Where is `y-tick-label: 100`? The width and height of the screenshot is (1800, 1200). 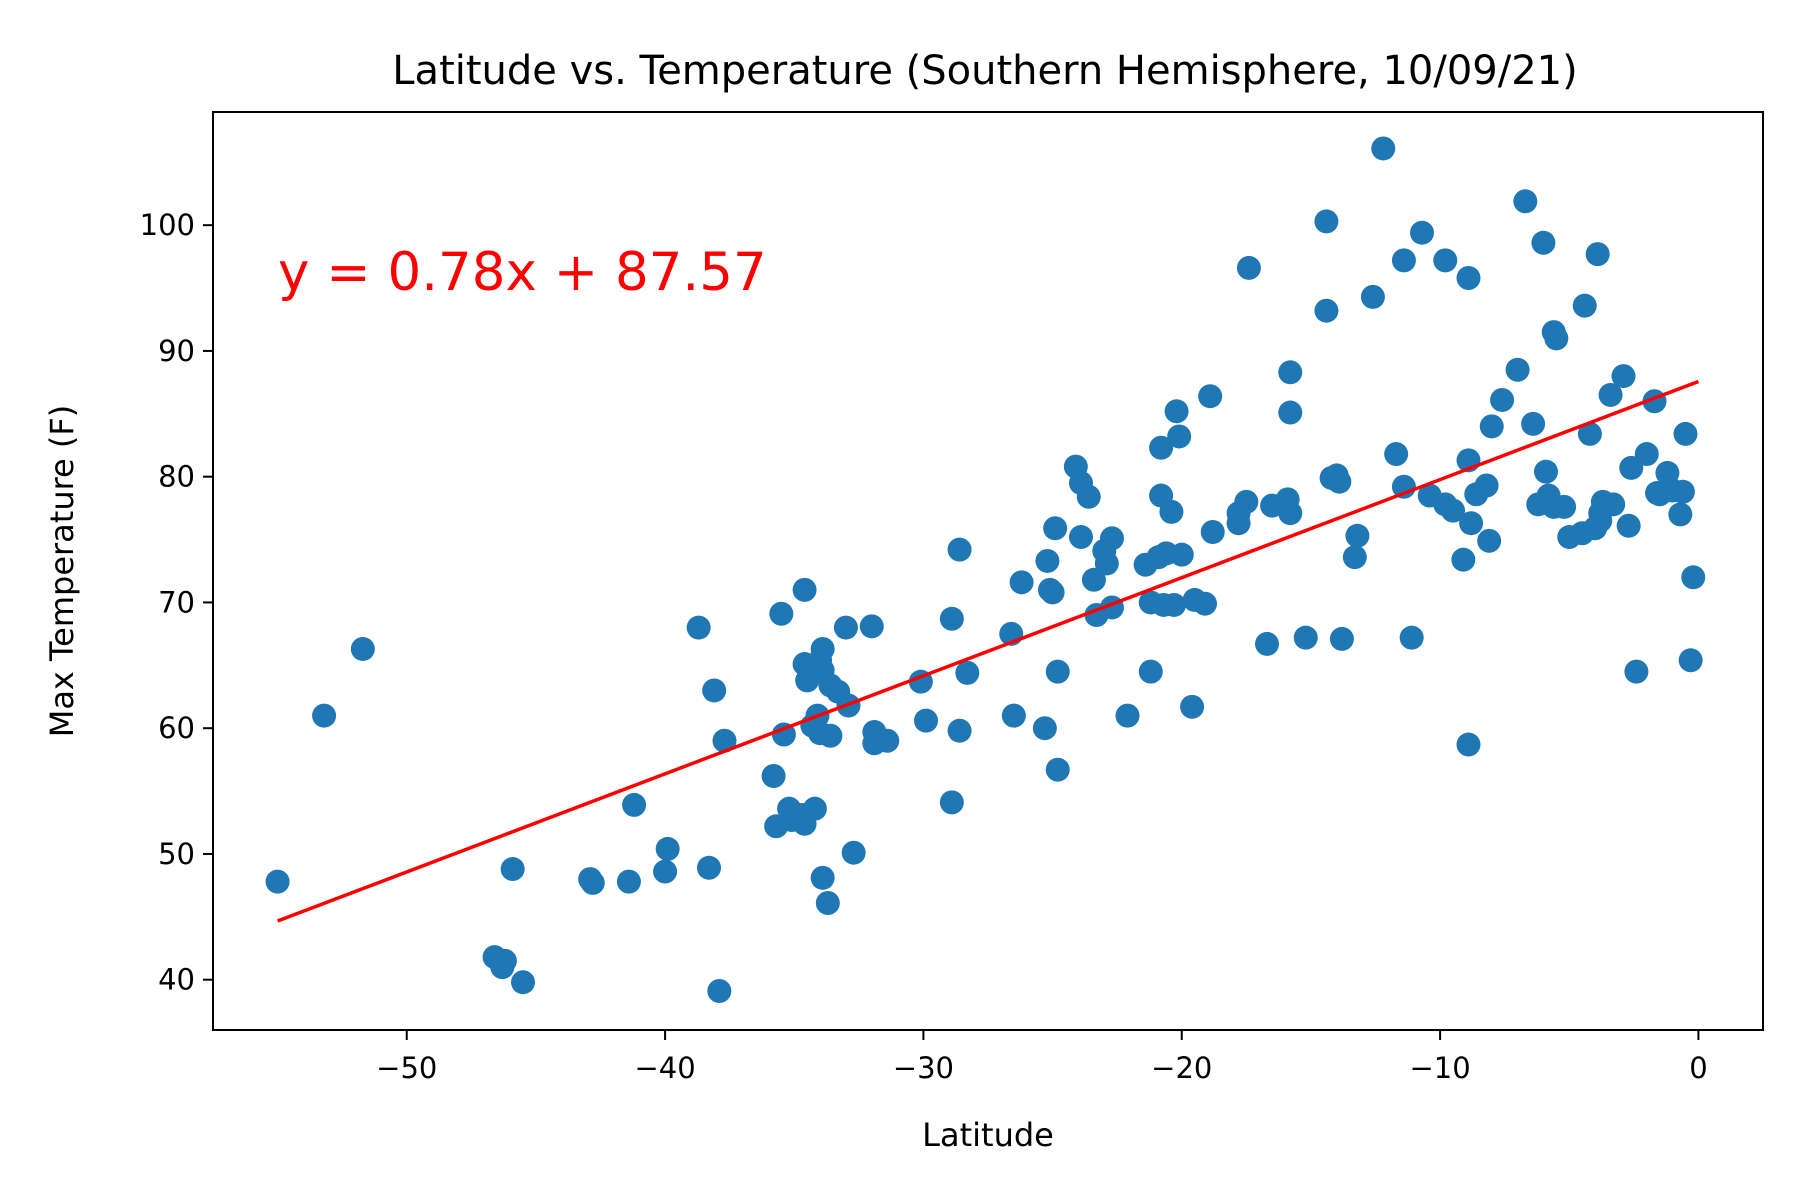
y-tick-label: 100 is located at coordinates (167, 225).